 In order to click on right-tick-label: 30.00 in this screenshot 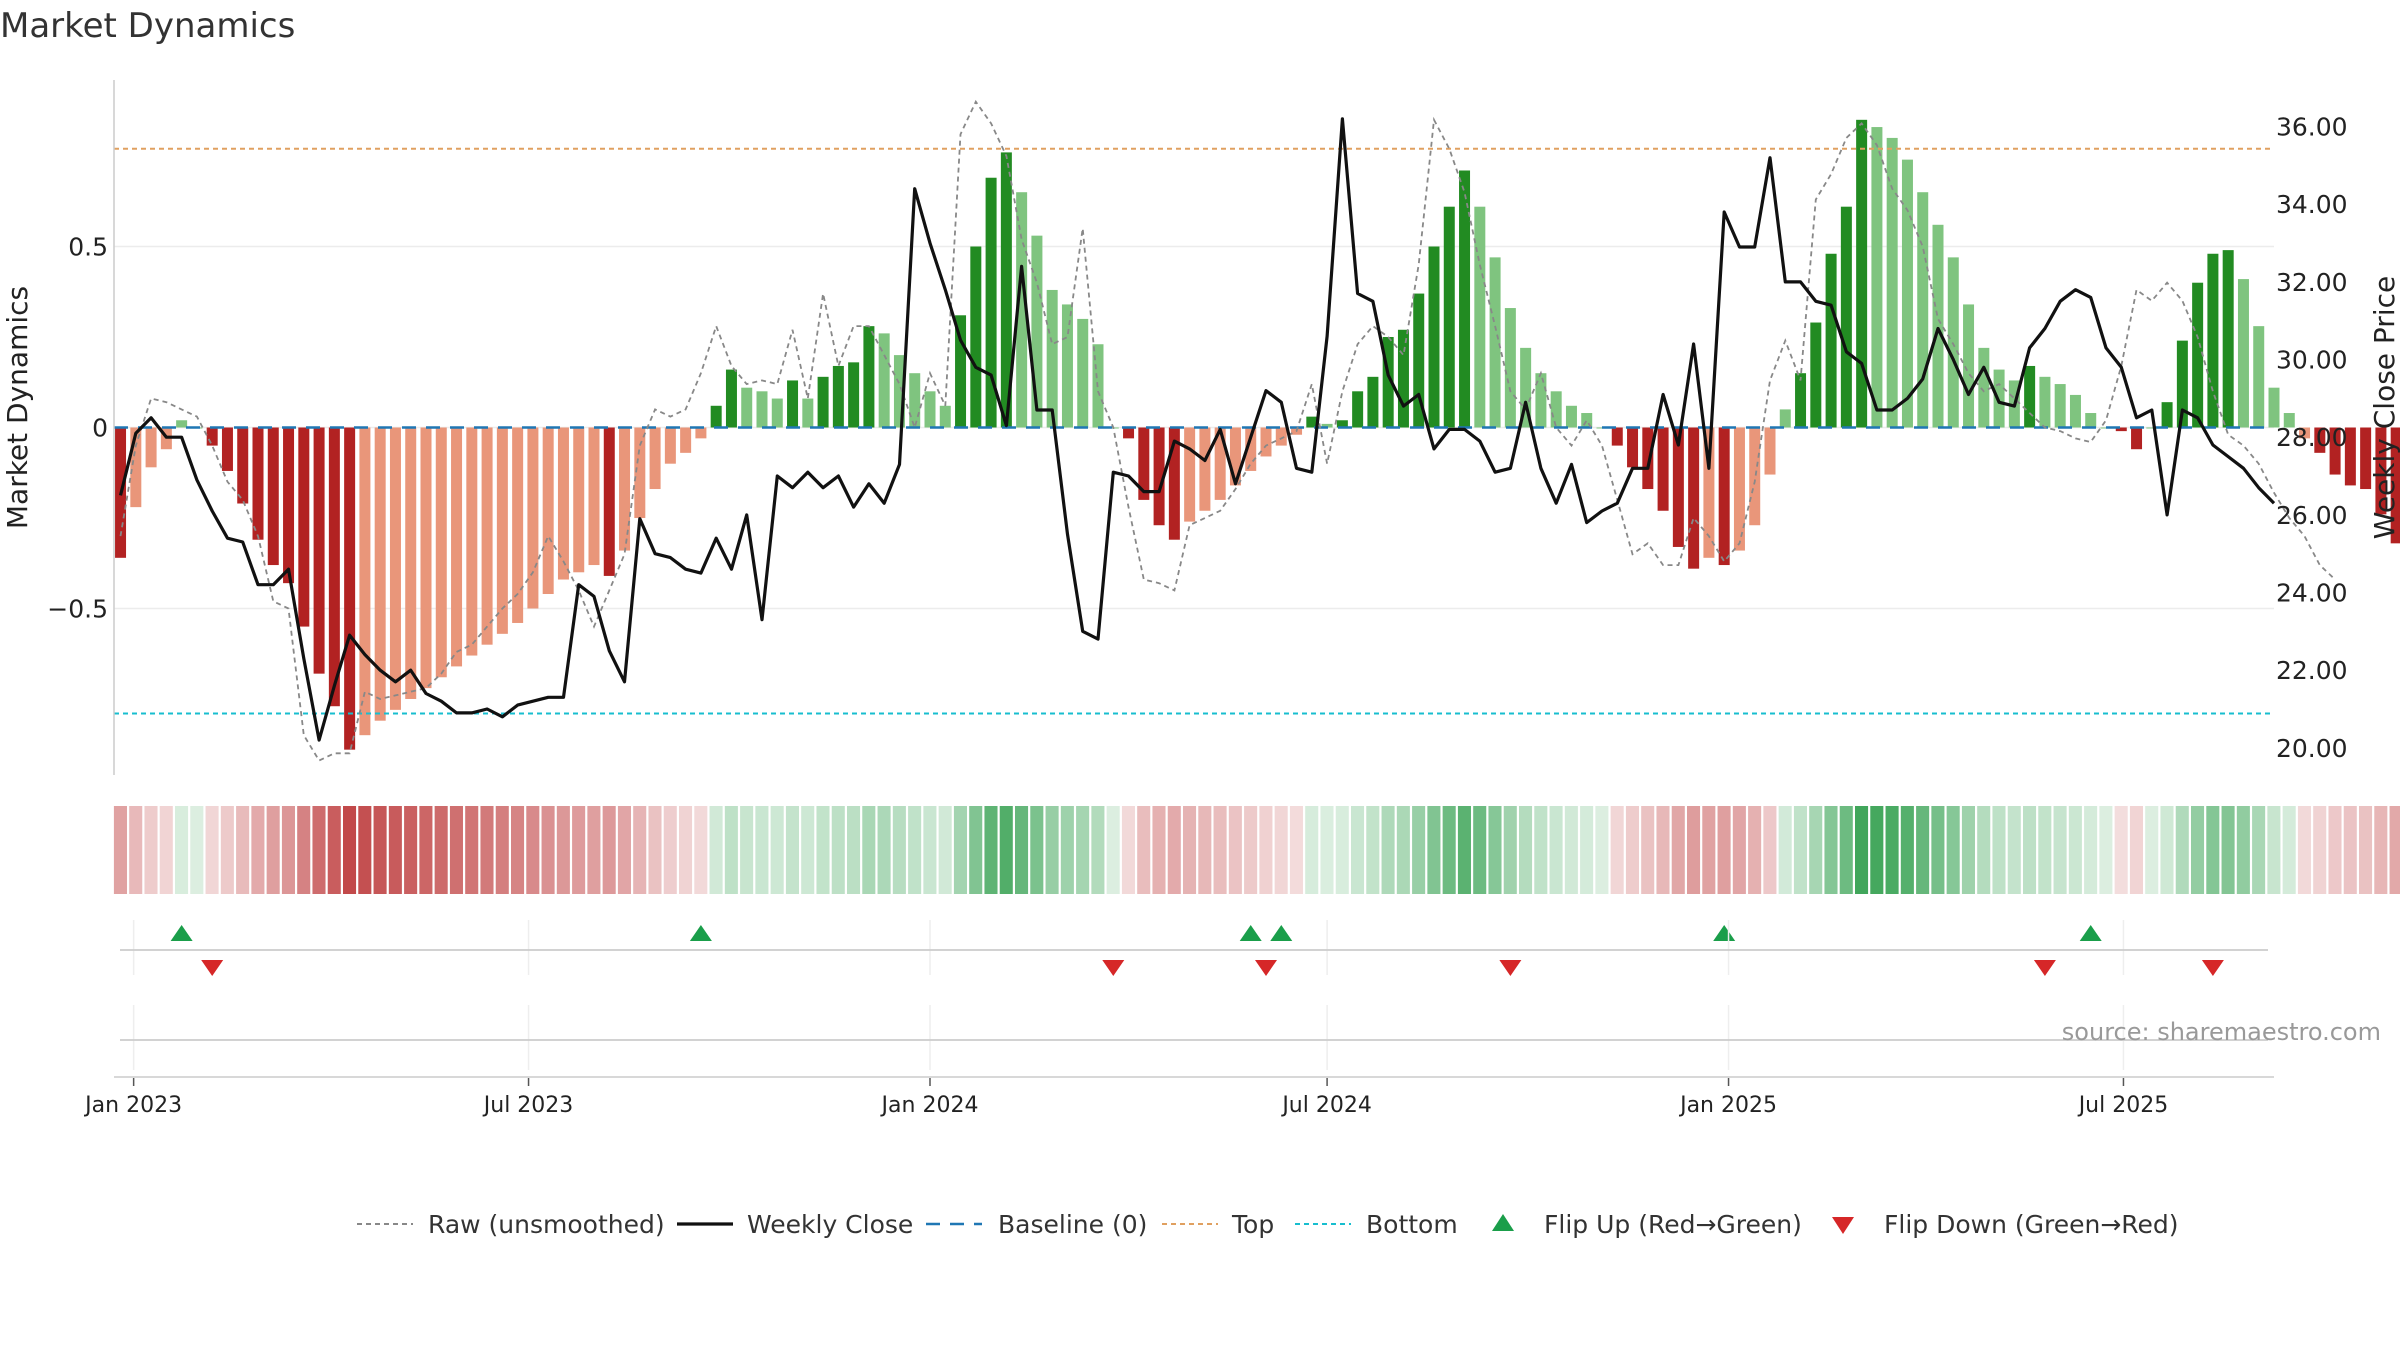, I will do `click(2312, 360)`.